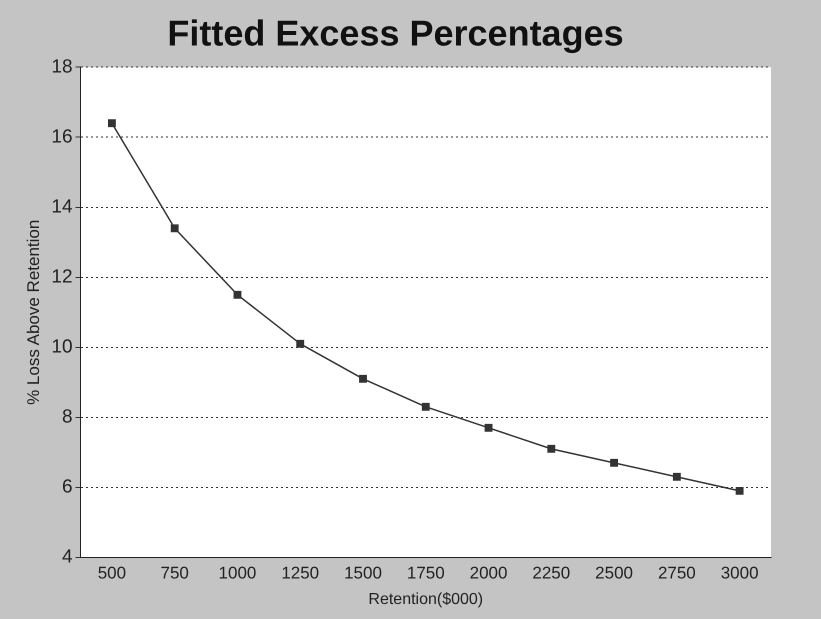 This screenshot has width=821, height=619. What do you see at coordinates (739, 572) in the screenshot?
I see `x-tick-label: 3000` at bounding box center [739, 572].